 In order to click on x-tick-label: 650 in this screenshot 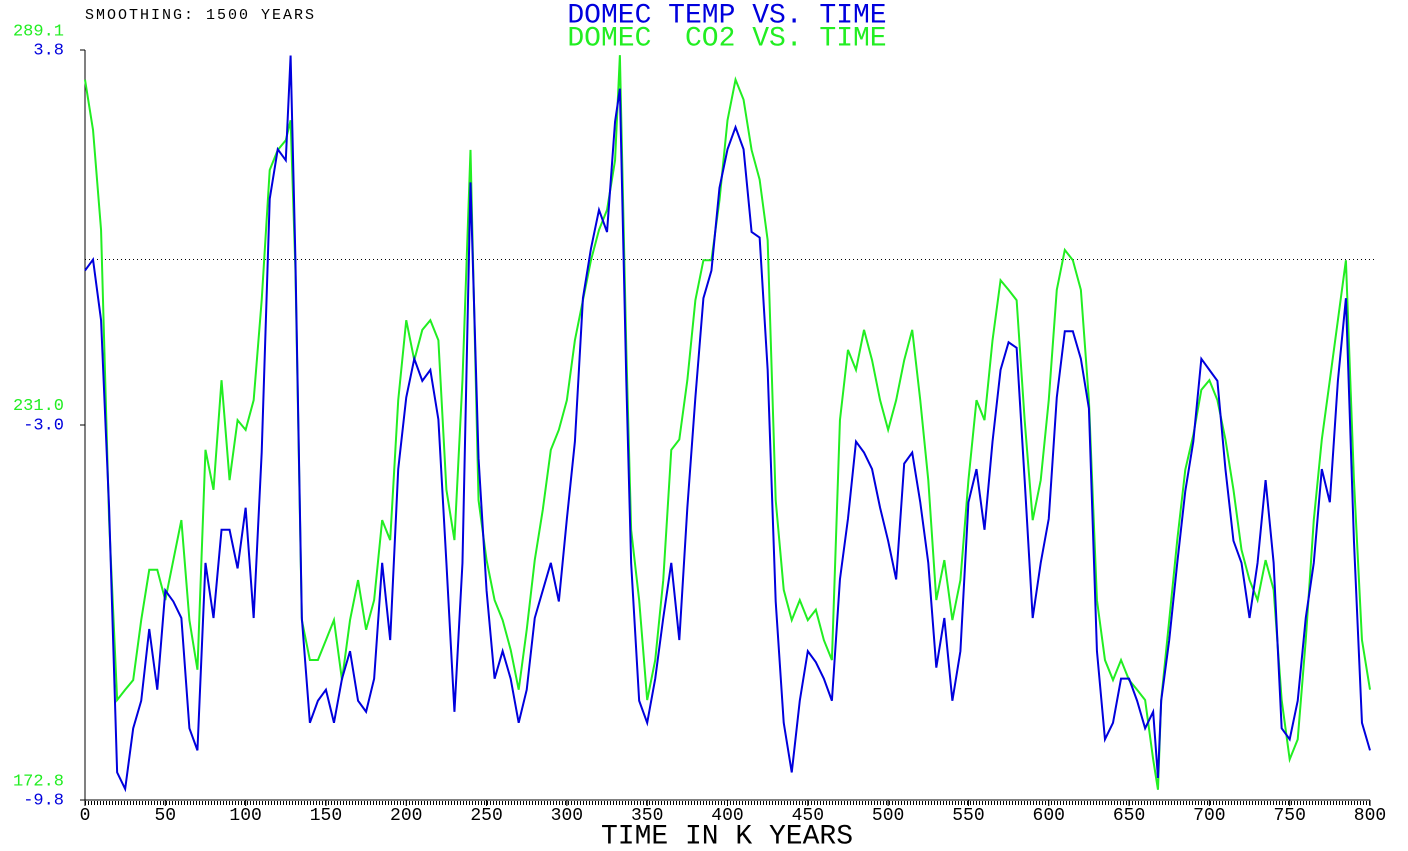, I will do `click(1129, 816)`.